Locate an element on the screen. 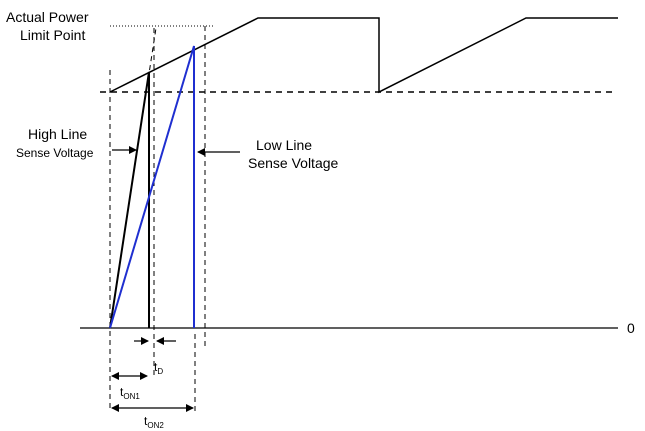 This screenshot has height=431, width=645. ton2-label: tON2 is located at coordinates (154, 422).